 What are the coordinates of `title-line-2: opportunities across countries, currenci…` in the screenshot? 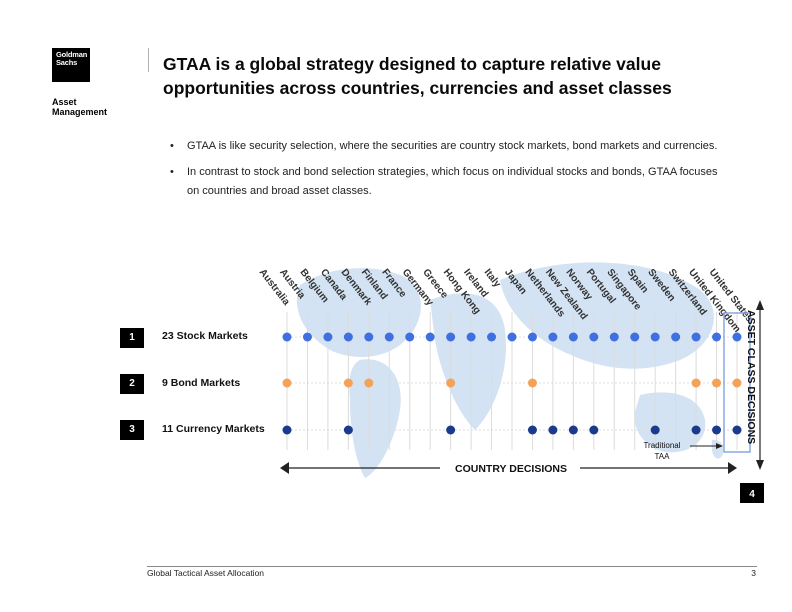 It's located at (417, 88).